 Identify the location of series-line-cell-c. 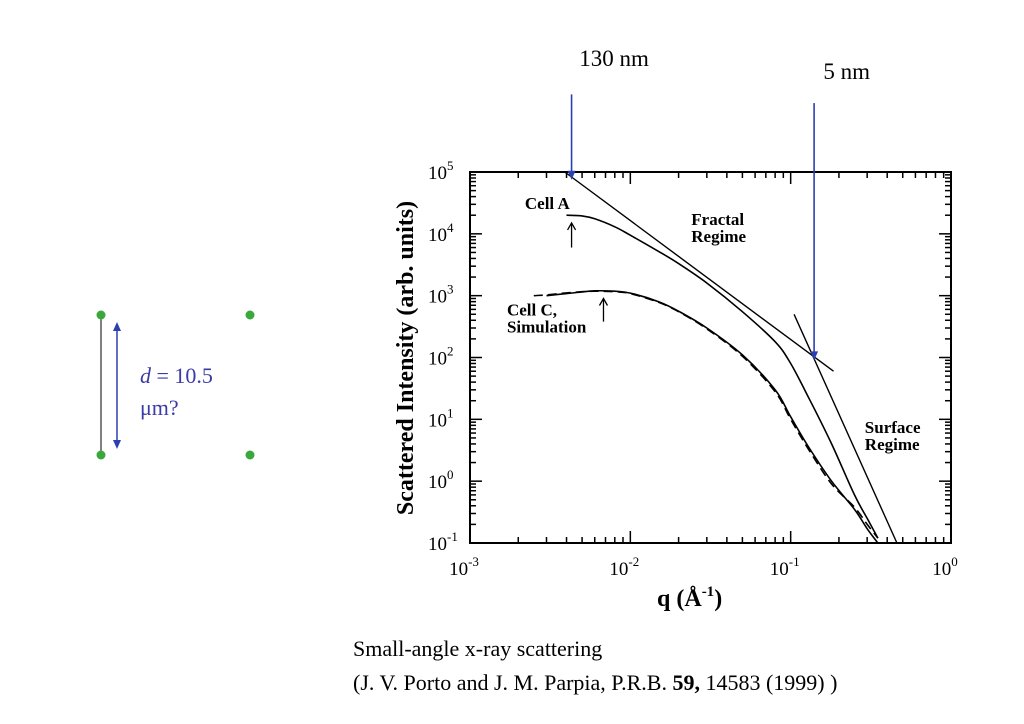
(712, 416).